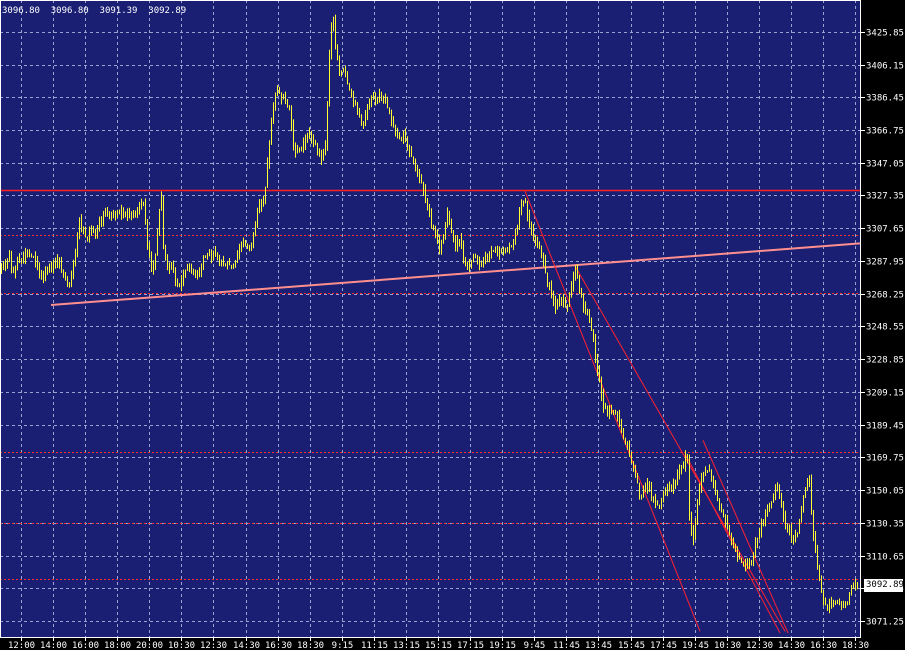 This screenshot has width=905, height=650. I want to click on time-tick-label: 15:45, so click(631, 645).